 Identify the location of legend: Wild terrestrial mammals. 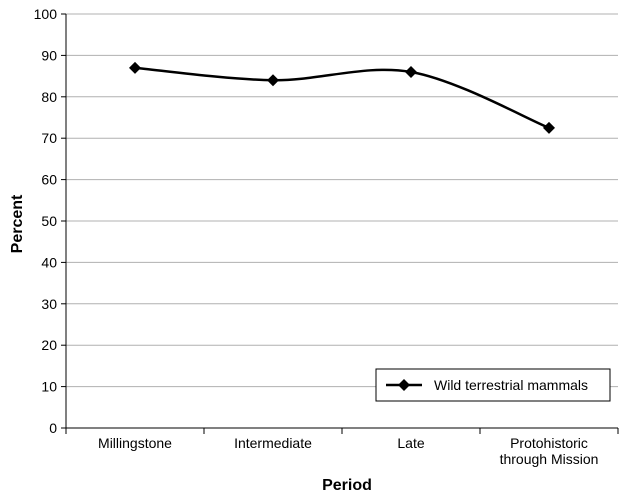
(493, 385).